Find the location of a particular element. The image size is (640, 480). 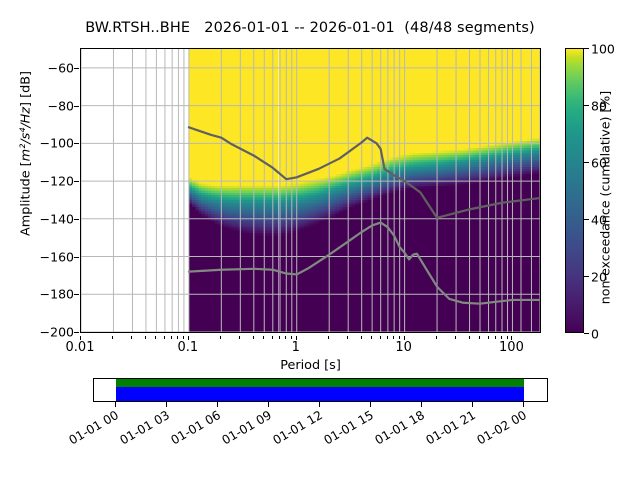

timeline-bar-psd-coverage is located at coordinates (320, 383).